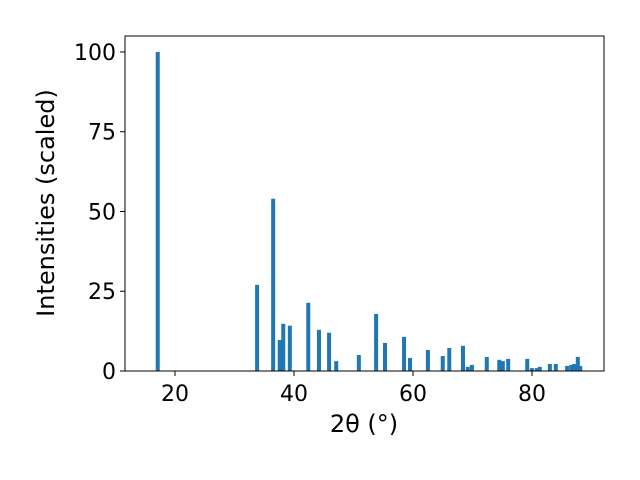 The image size is (640, 480). I want to click on x-tick-label: 60, so click(413, 394).